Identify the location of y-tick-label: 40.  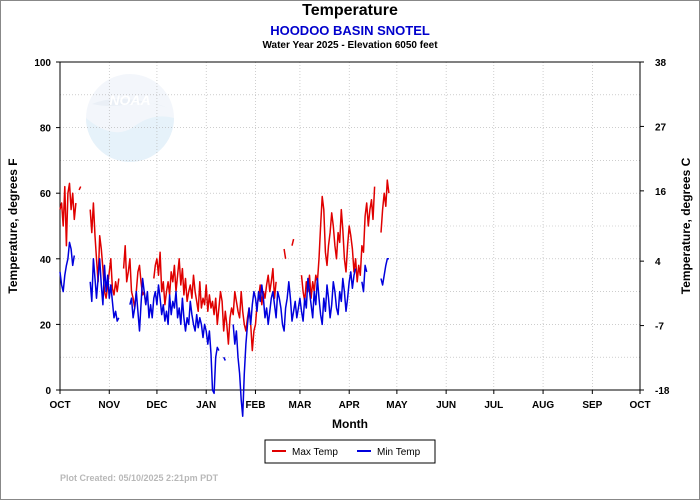
(46, 260).